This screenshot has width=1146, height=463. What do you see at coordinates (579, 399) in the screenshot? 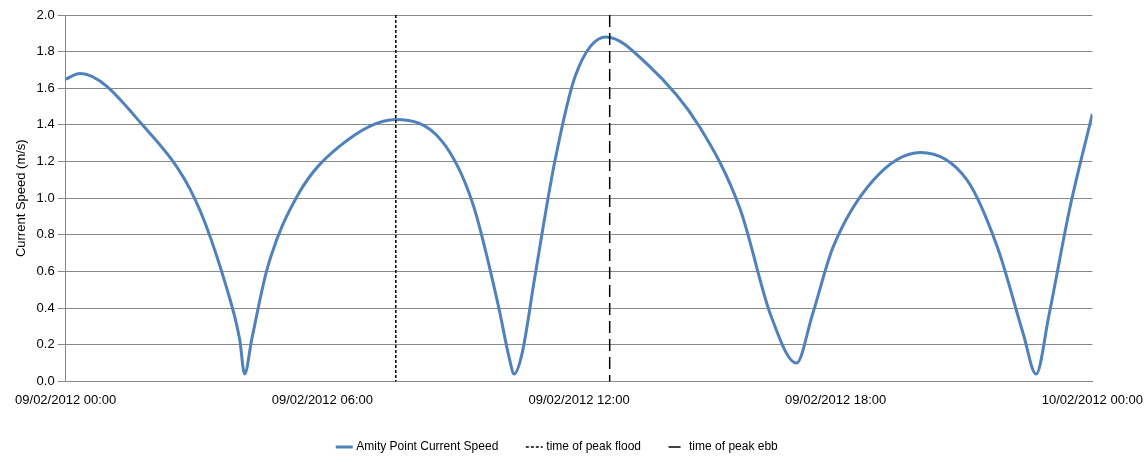
I see `x-tick-label: 09/02/2012 12:00` at bounding box center [579, 399].